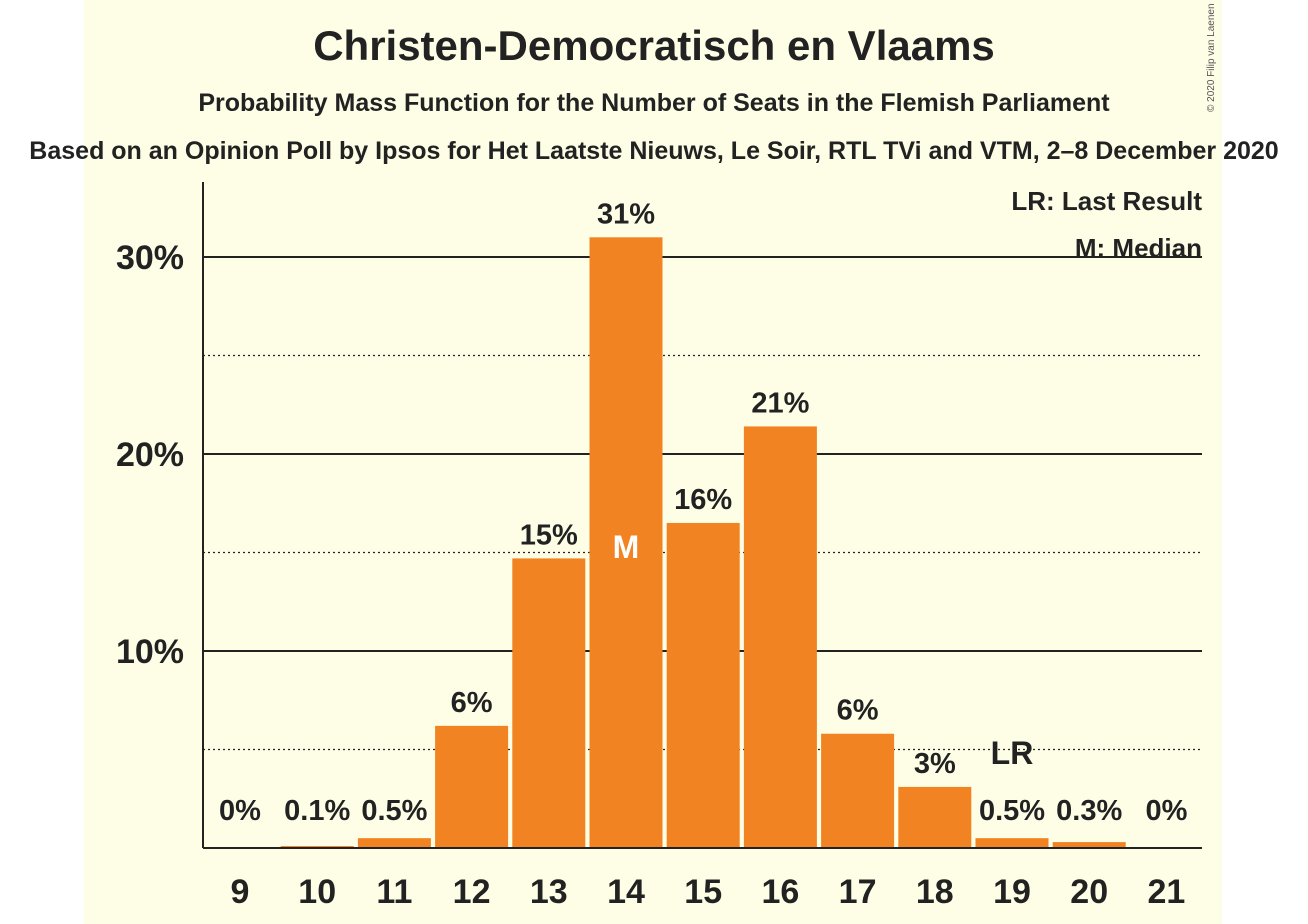  What do you see at coordinates (858, 892) in the screenshot?
I see `x-tick-label: 17` at bounding box center [858, 892].